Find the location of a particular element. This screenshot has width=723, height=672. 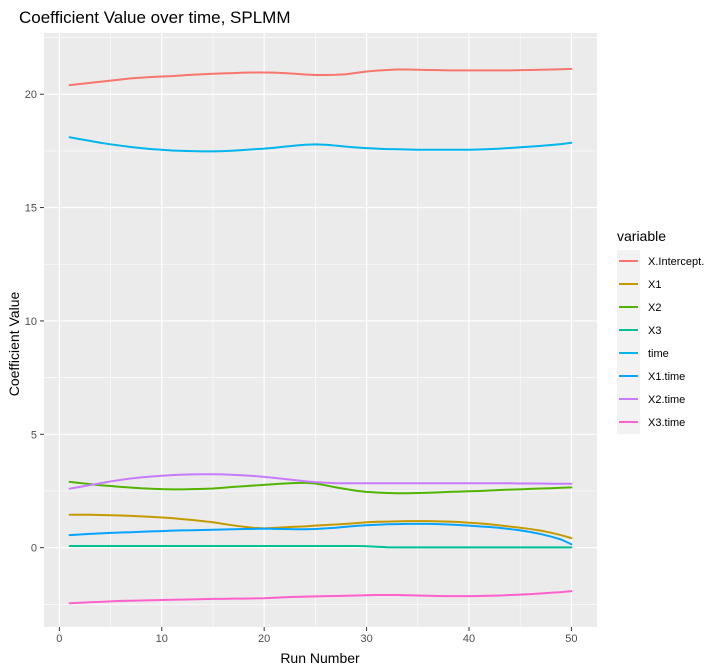

x-tick-label: 50 is located at coordinates (571, 639).